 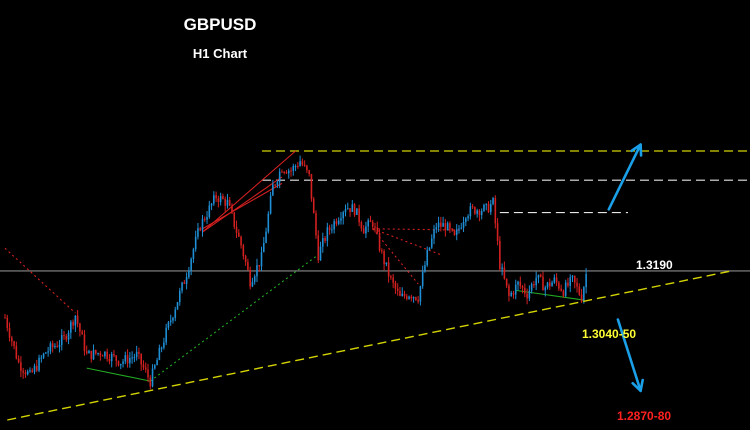 I want to click on chart-subtitle: H1 Chart, so click(x=220, y=53).